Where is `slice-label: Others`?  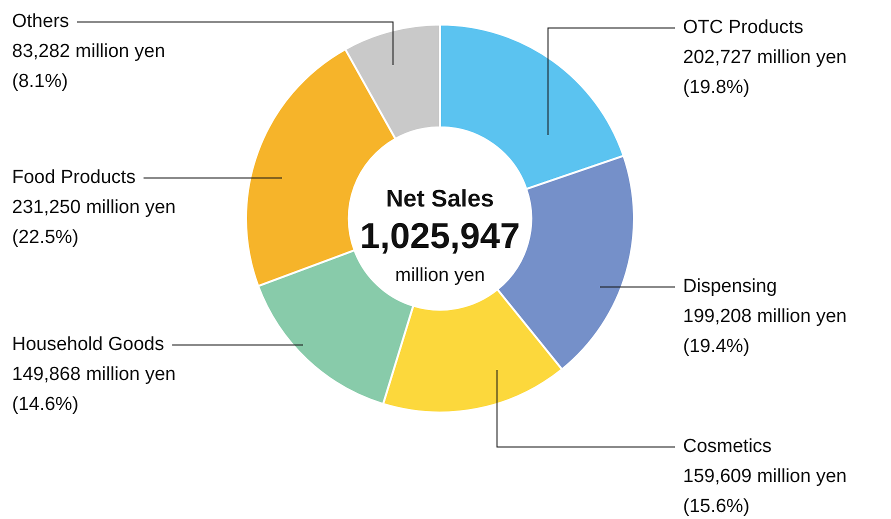 slice-label: Others is located at coordinates (41, 21).